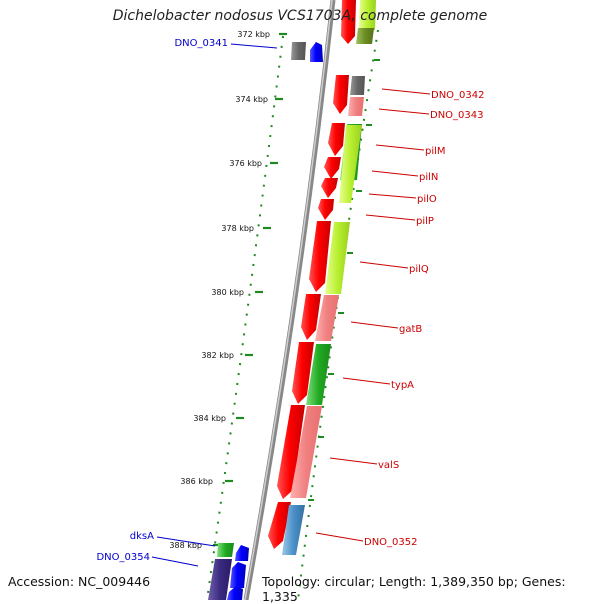 The width and height of the screenshot is (600, 604). I want to click on gene-label-dno0343: DNO_0343, so click(457, 115).